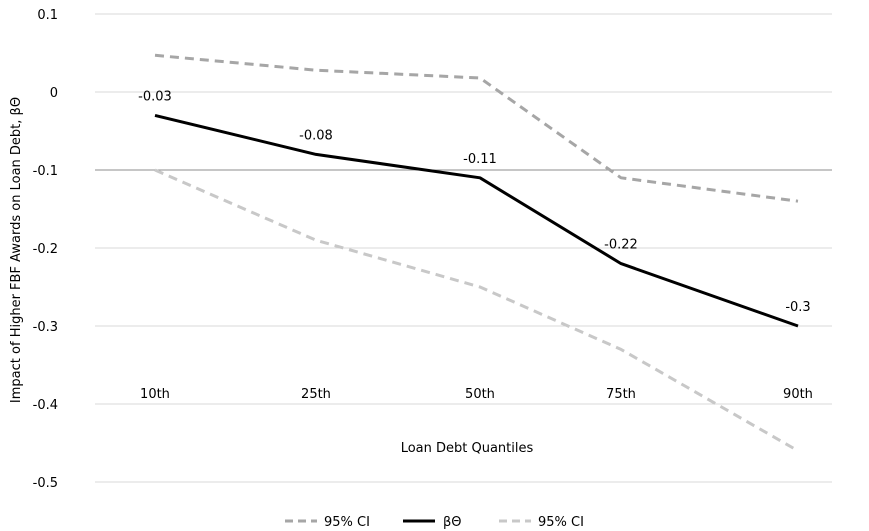 Image resolution: width=869 pixels, height=531 pixels. Describe the element at coordinates (452, 522) in the screenshot. I see `legend-label: βΘ` at that location.